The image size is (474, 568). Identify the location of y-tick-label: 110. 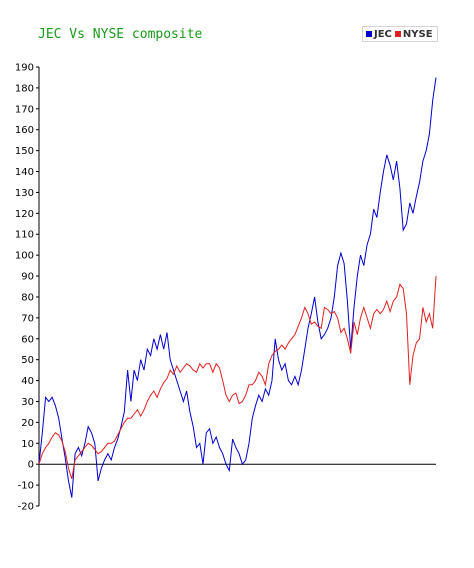
(24, 235).